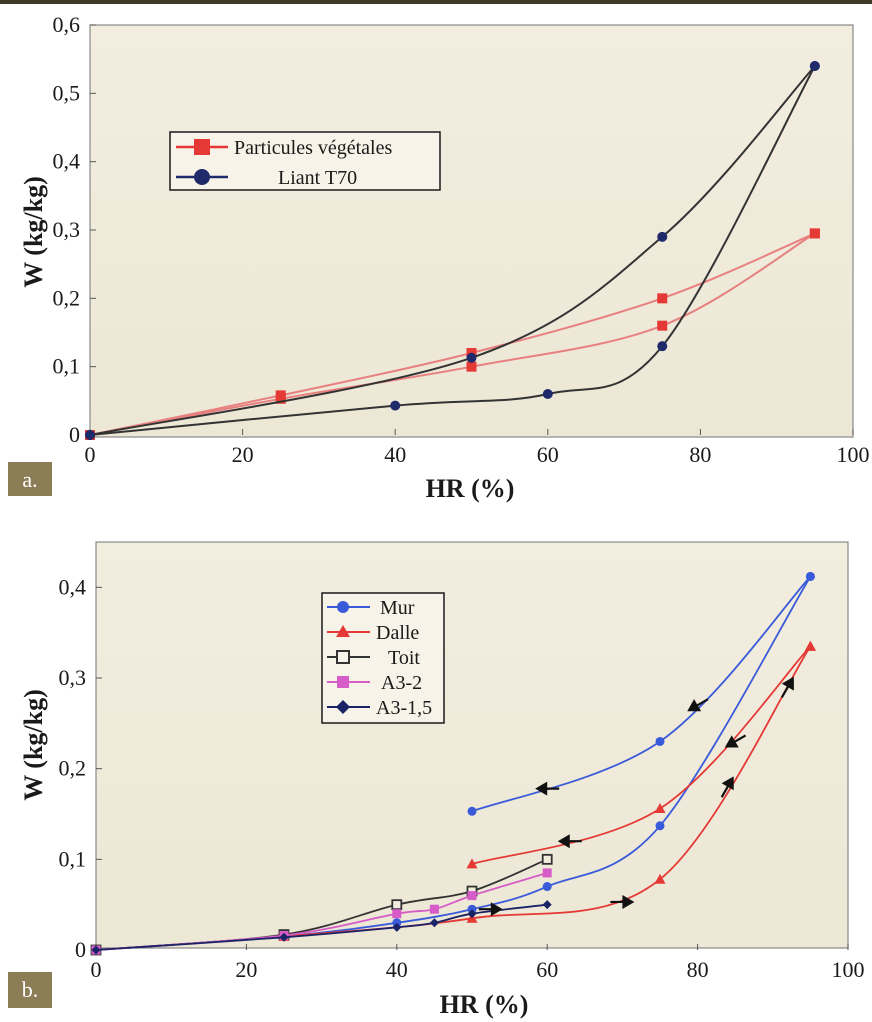 The height and width of the screenshot is (1022, 872). I want to click on x-tick-label-a-4: 80, so click(700, 454).